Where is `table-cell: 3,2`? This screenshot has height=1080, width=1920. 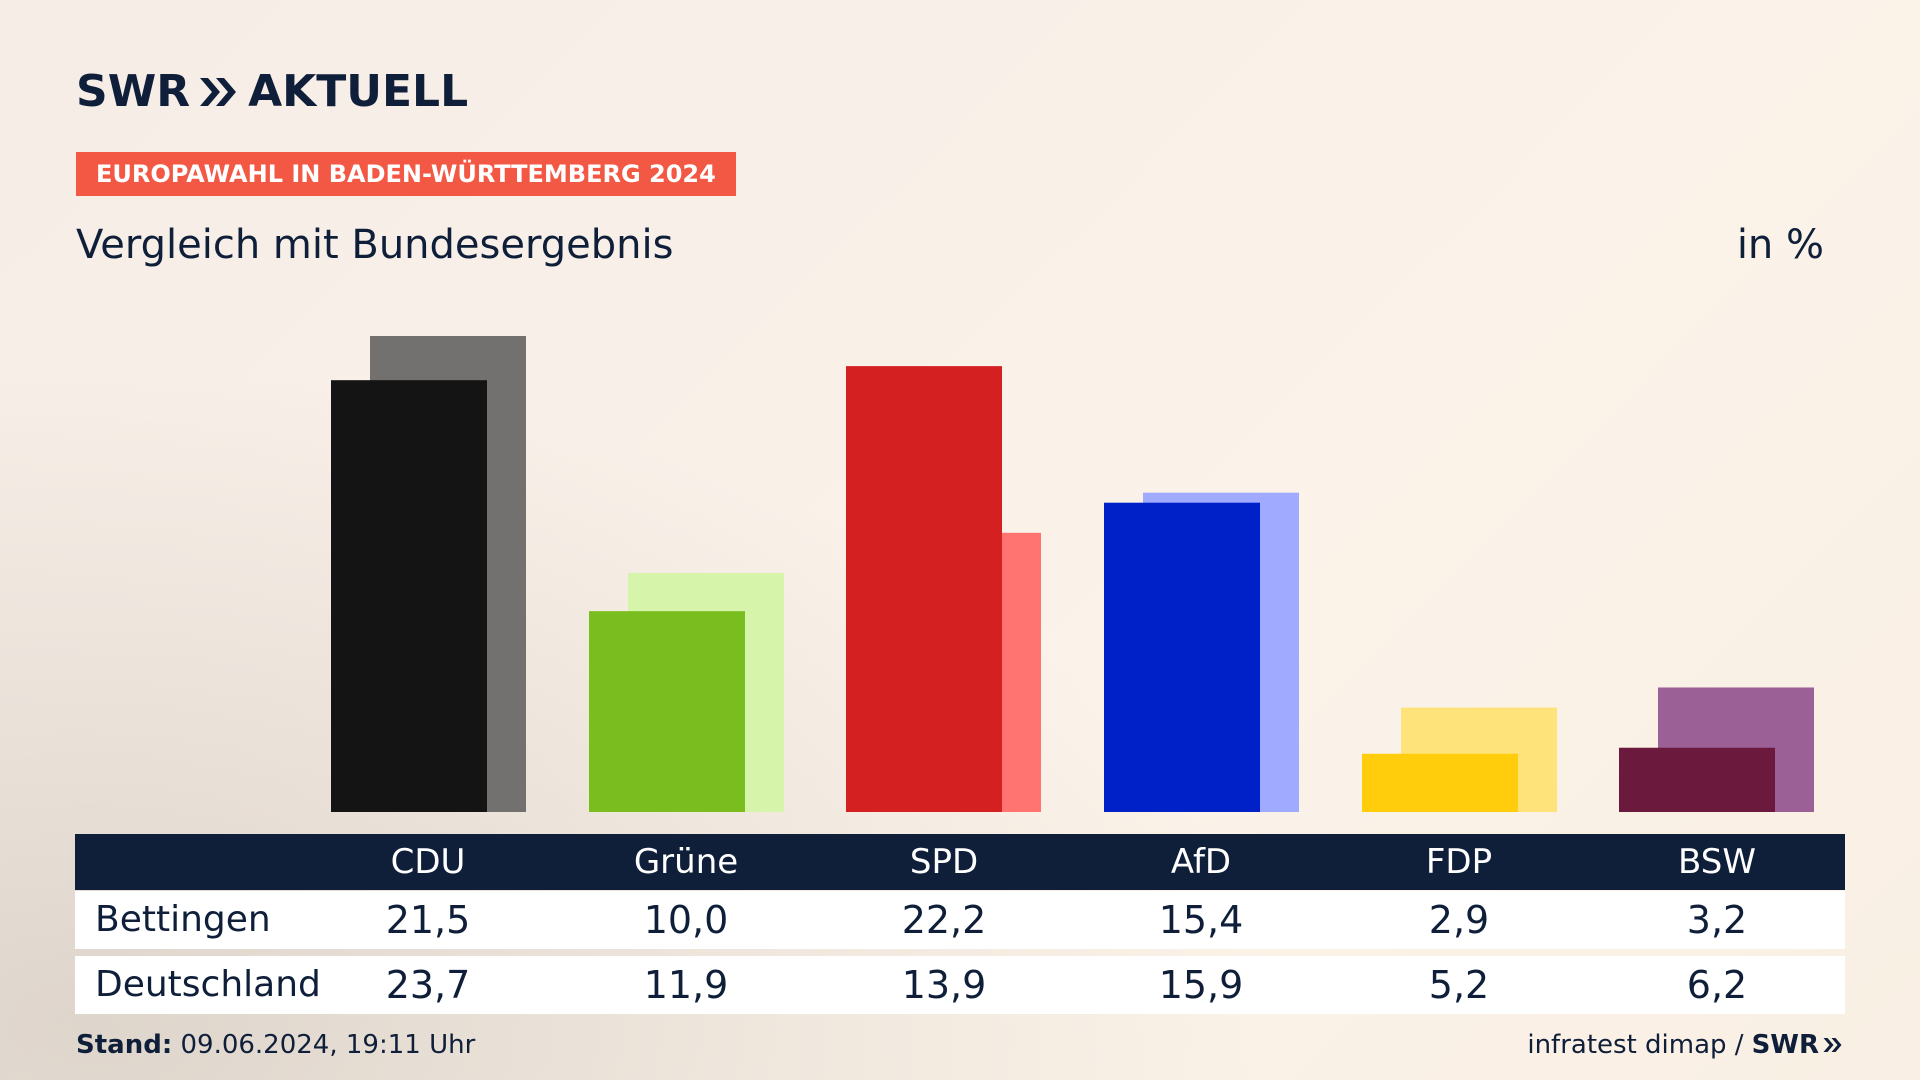
table-cell: 3,2 is located at coordinates (1717, 920).